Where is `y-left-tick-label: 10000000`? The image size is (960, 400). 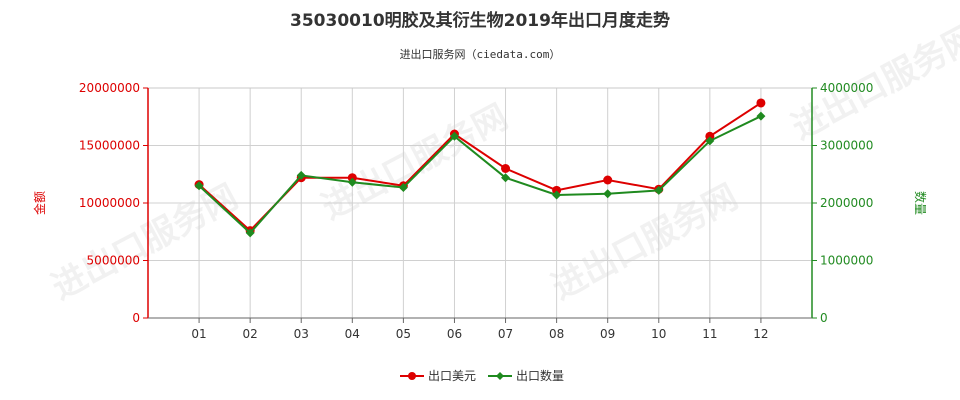
y-left-tick-label: 10000000 is located at coordinates (109, 203).